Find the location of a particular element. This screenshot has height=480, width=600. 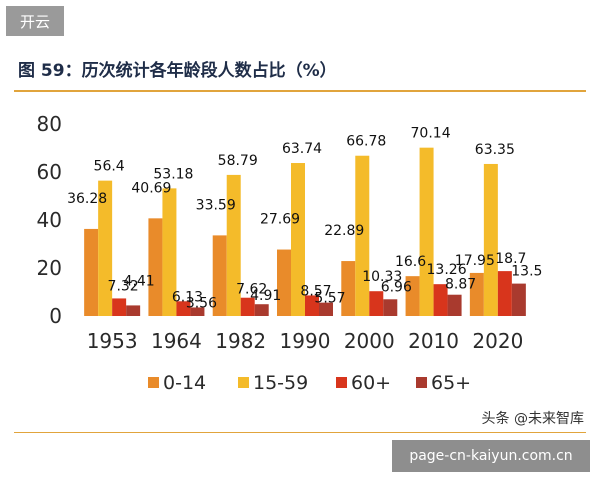

data-label-0-14-2000: 22.89 is located at coordinates (344, 231).